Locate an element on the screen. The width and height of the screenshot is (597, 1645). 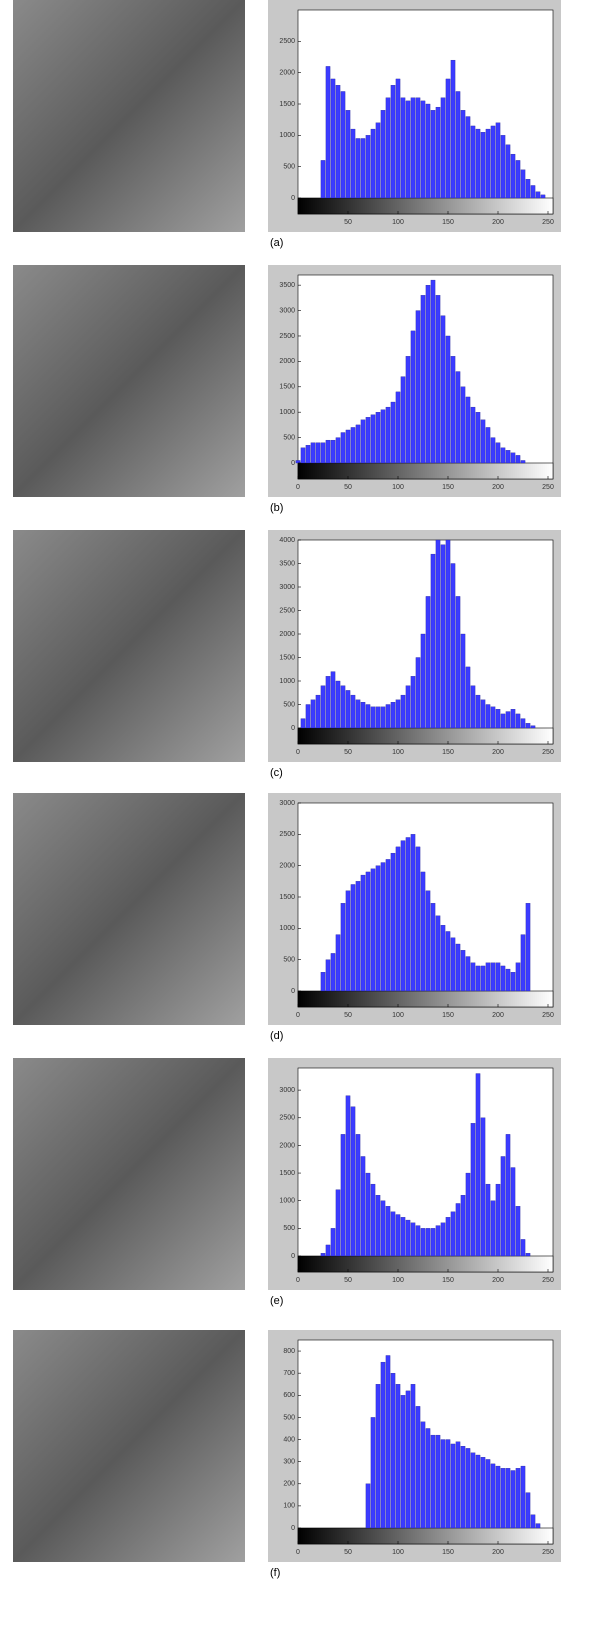
y-tick-label: 4000 is located at coordinates (287, 540).